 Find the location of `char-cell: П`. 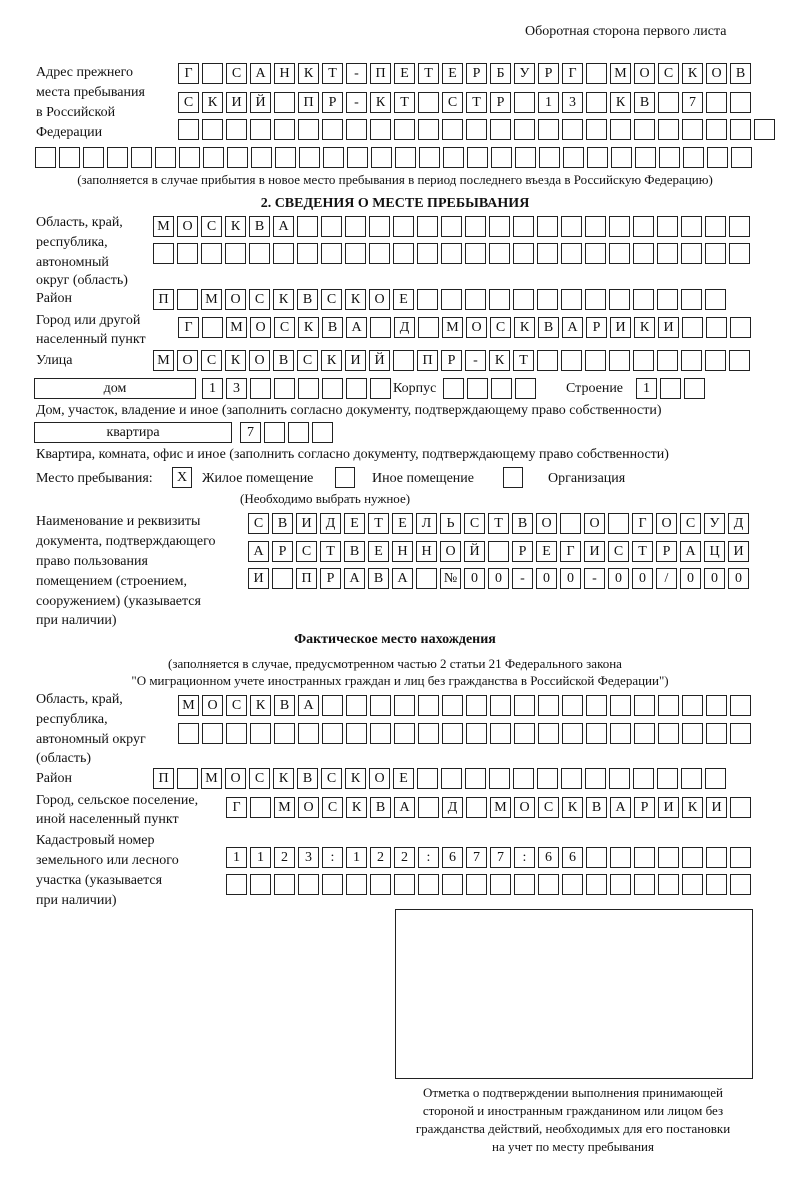

char-cell: П is located at coordinates (163, 299).